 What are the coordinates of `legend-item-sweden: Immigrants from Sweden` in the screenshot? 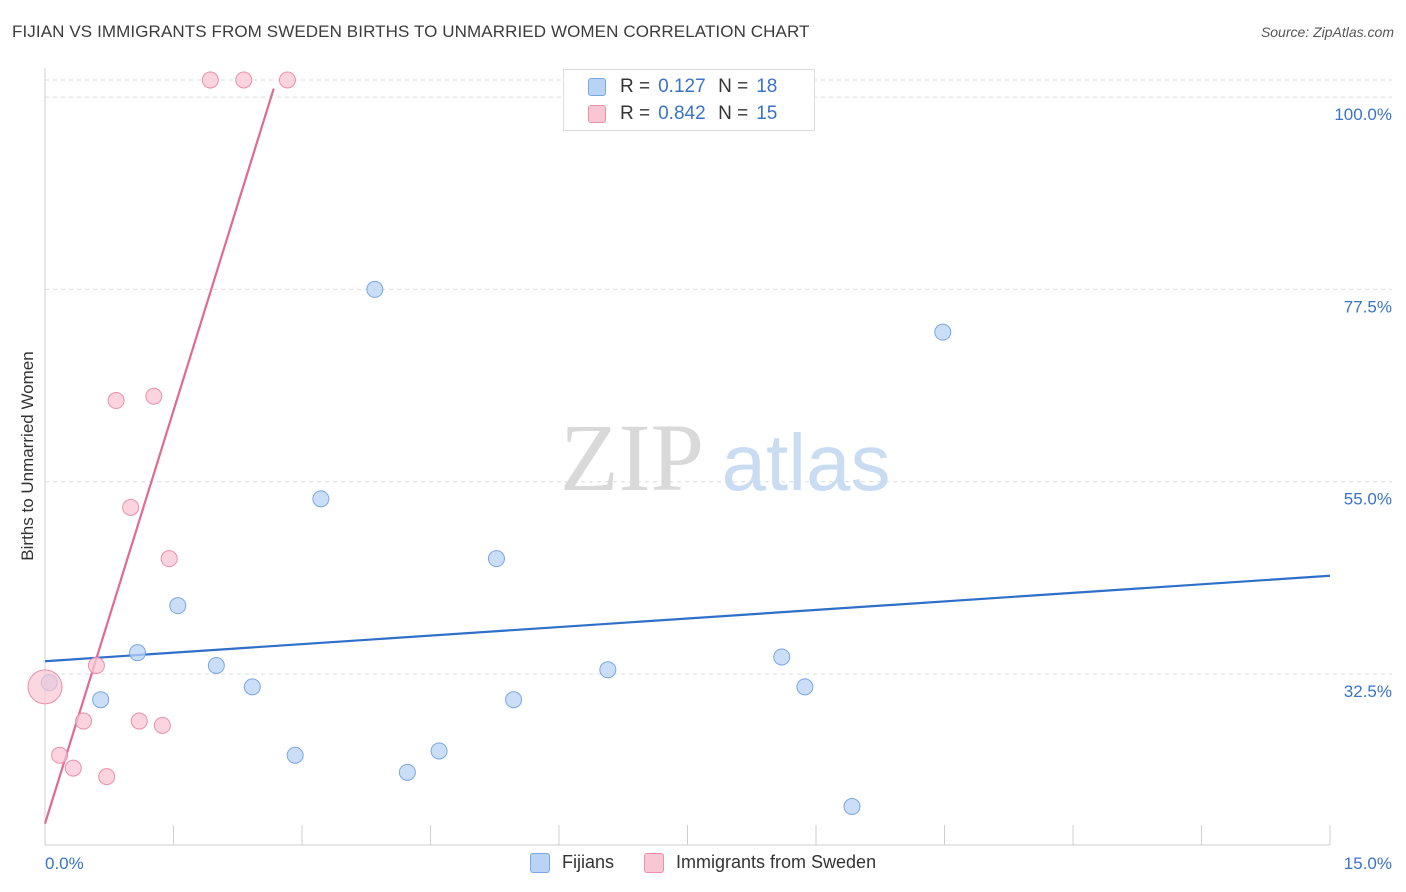 It's located at (760, 862).